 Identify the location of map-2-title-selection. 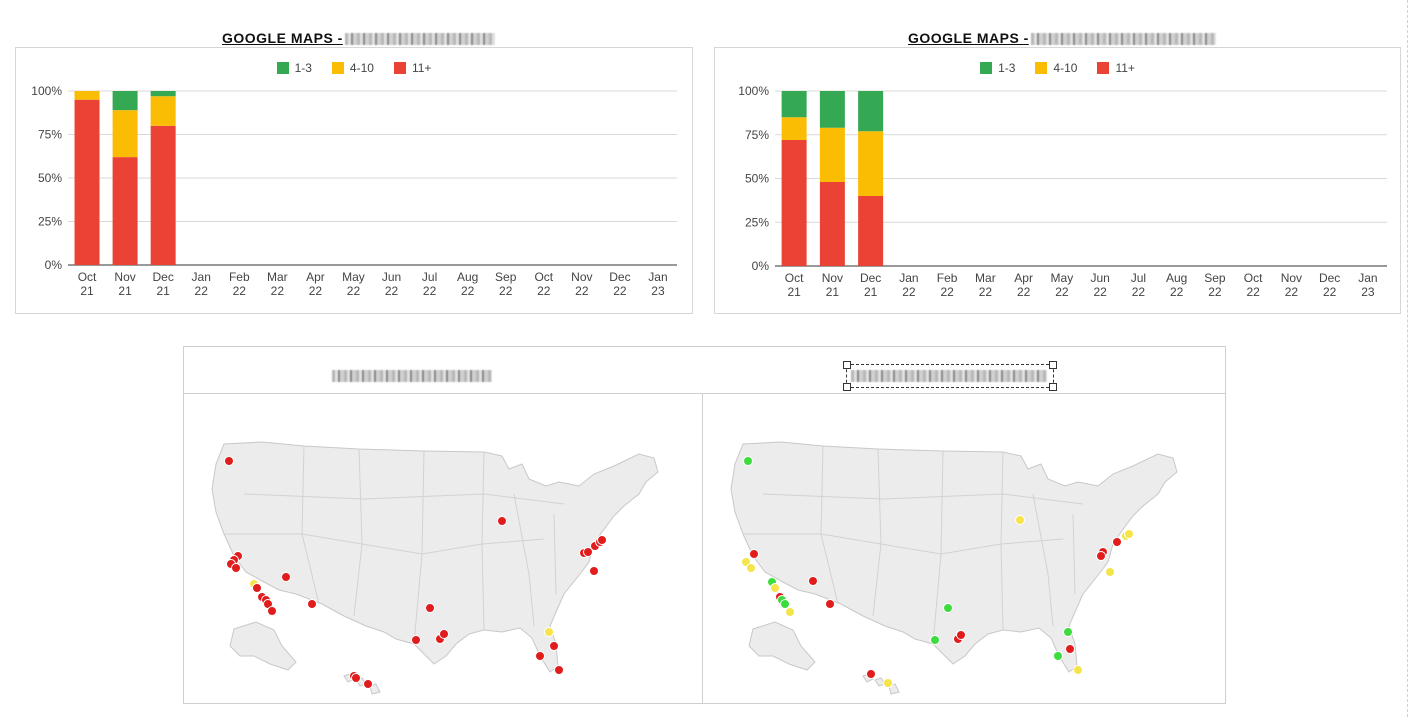
(950, 376).